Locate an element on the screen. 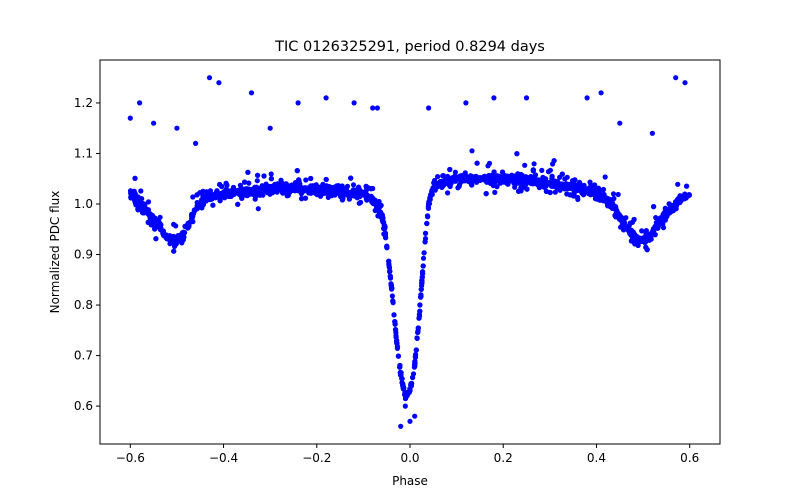 The height and width of the screenshot is (500, 800). y-tick-label: 0.6 is located at coordinates (83, 406).